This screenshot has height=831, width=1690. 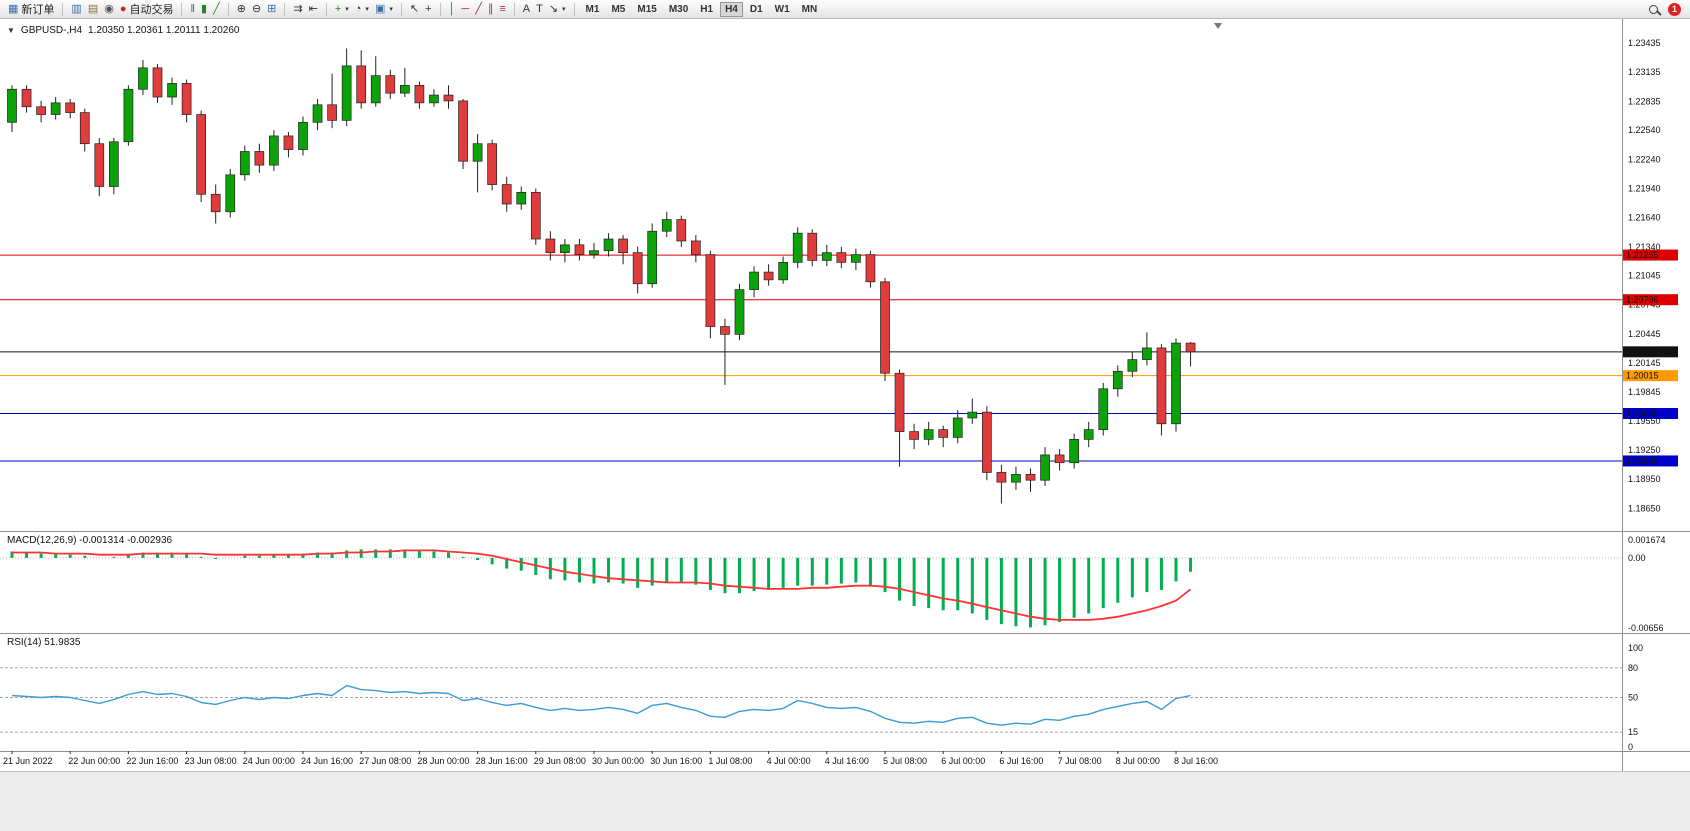 What do you see at coordinates (1656, 385) in the screenshot?
I see `price-axis` at bounding box center [1656, 385].